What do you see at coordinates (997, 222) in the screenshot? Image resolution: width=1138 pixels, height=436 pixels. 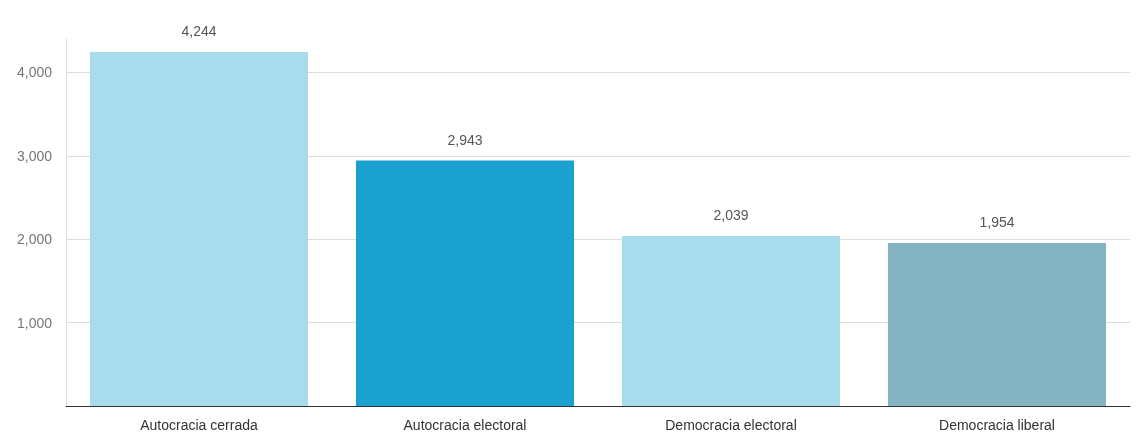 I see `data-label: 1,954` at bounding box center [997, 222].